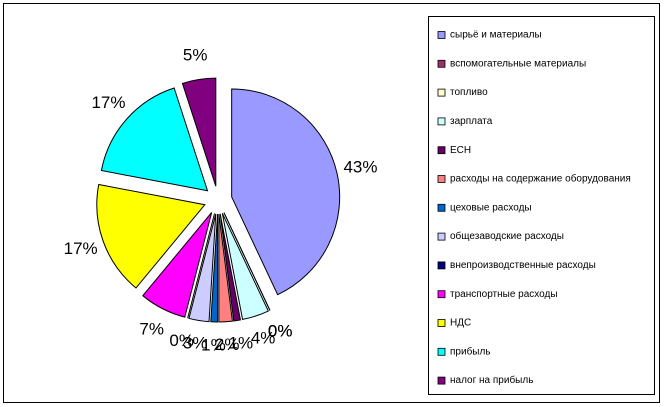  Describe the element at coordinates (507, 236) in the screenshot. I see `legend-label: общезаводские расходы` at that location.